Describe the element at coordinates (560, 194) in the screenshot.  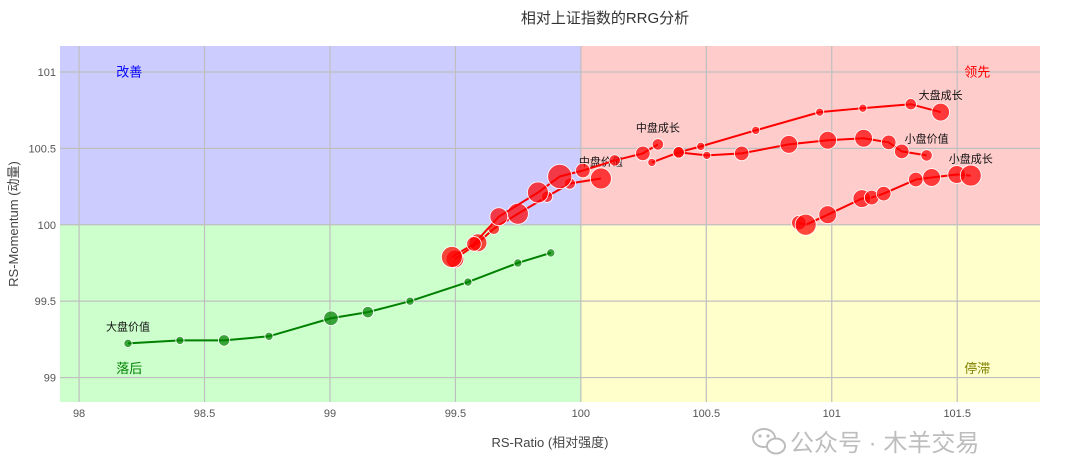
I see `series-中盘成长: 中盘成长` at that location.